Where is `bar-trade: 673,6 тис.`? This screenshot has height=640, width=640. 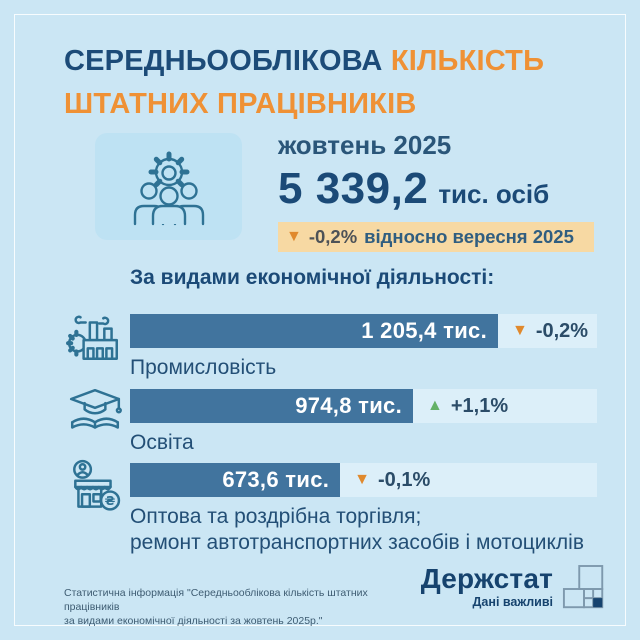 bar-trade: 673,6 тис. is located at coordinates (235, 480).